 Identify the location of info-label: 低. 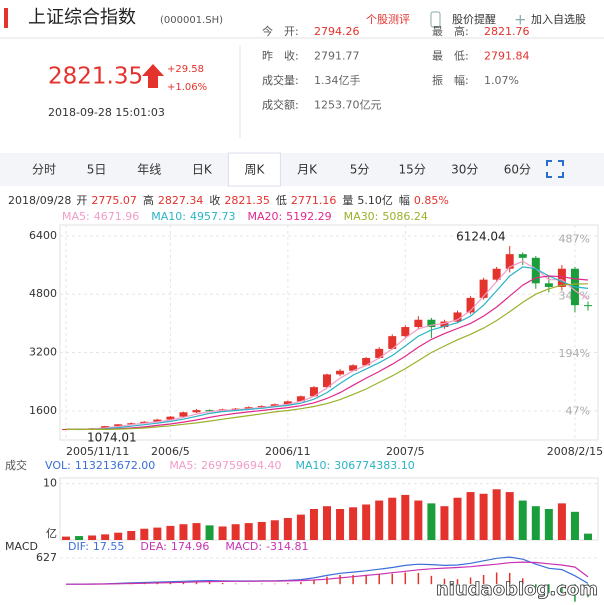
(281, 200).